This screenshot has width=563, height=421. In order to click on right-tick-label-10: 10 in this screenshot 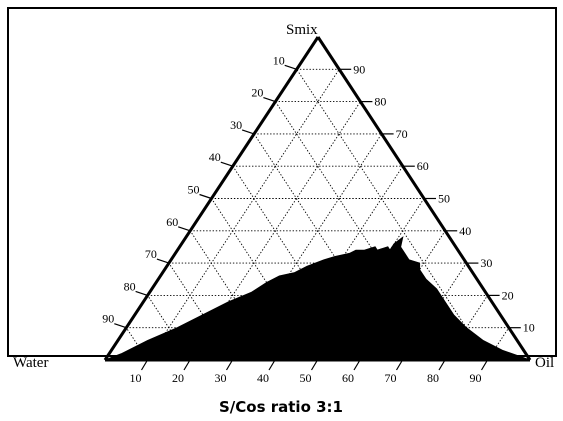, I will do `click(529, 328)`.